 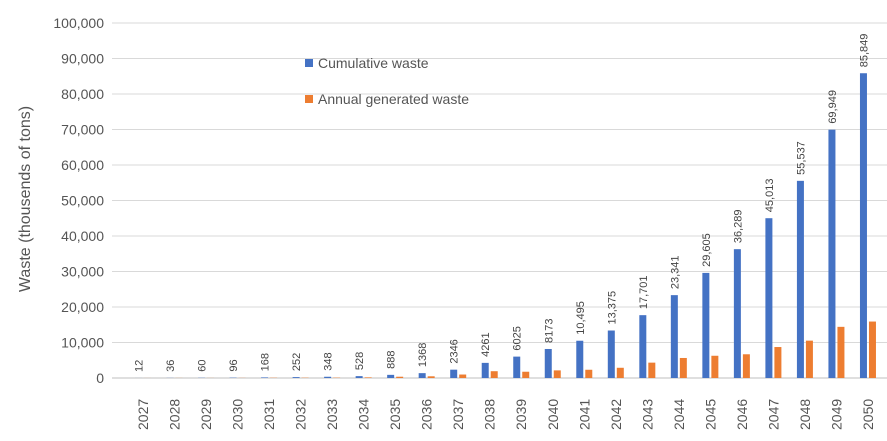 I want to click on y-tick-label: 10,000, so click(x=82, y=343).